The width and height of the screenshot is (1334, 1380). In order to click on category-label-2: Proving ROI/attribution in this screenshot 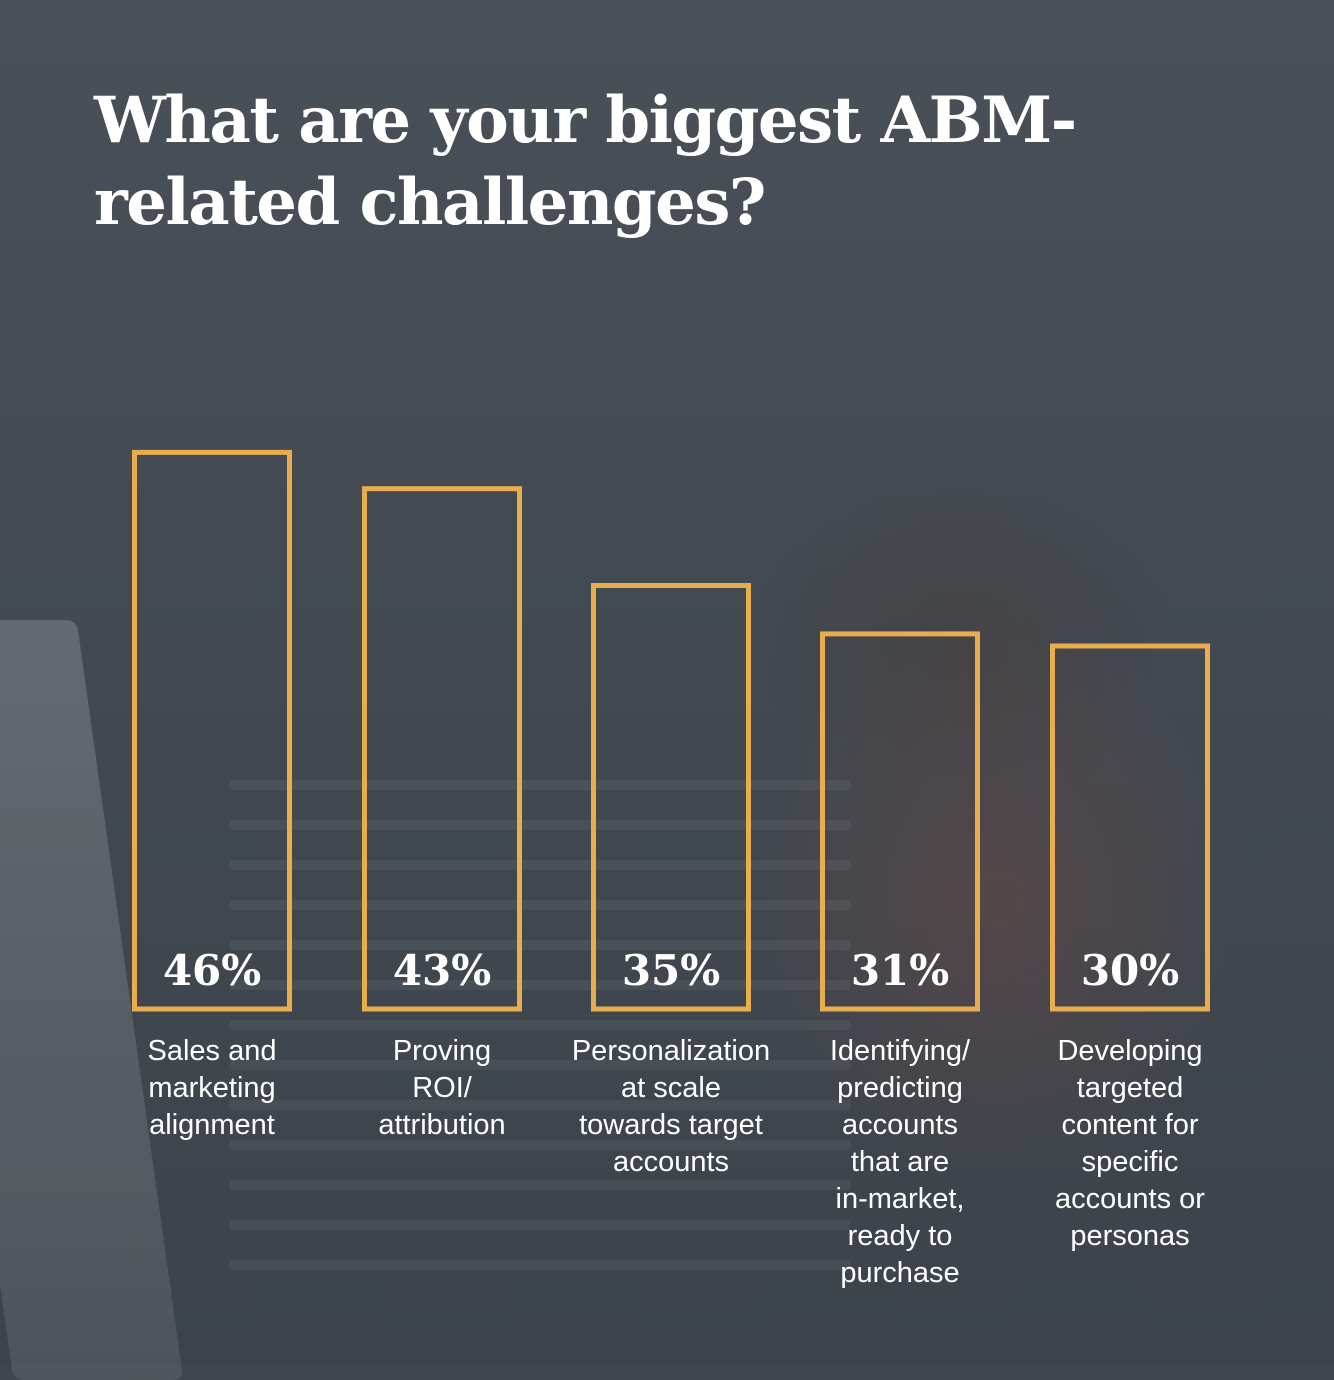, I will do `click(442, 1088)`.